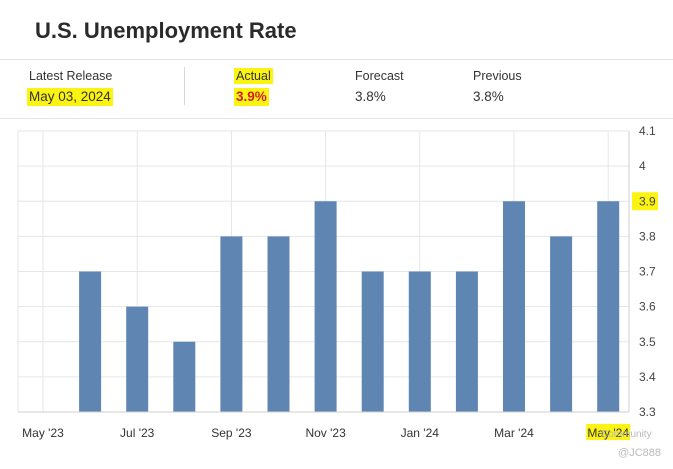 This screenshot has width=673, height=469. I want to click on watermark-text: Community, so click(626, 434).